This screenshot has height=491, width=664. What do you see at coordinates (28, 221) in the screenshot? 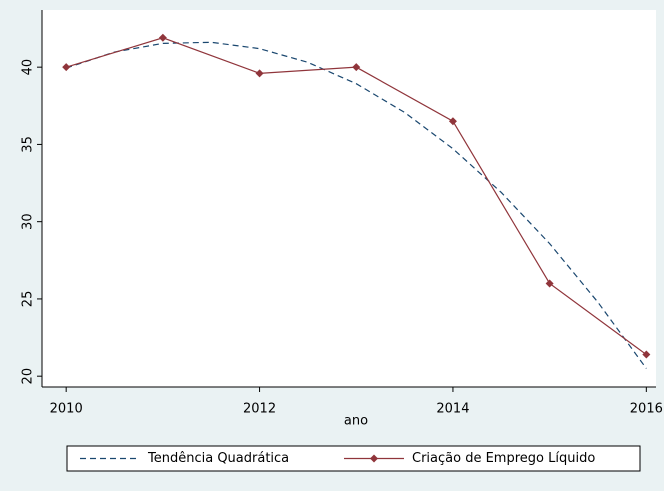
I see `y-tick-label: 30` at bounding box center [28, 221].